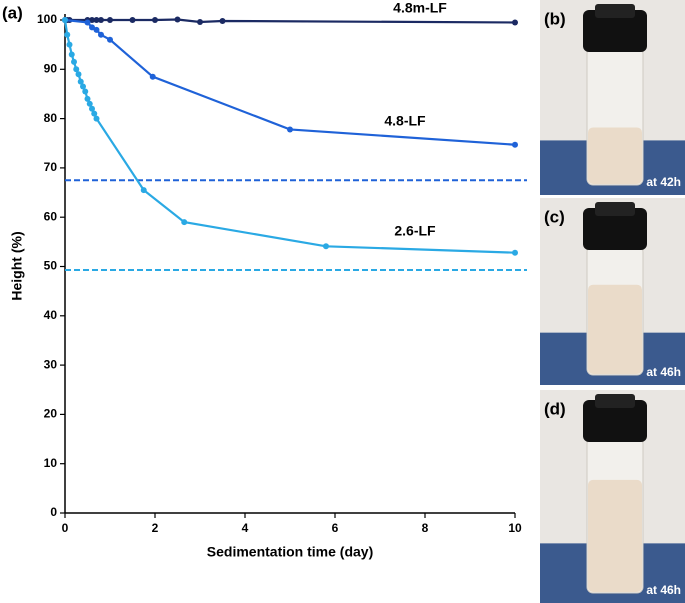 Image resolution: width=685 pixels, height=603 pixels. What do you see at coordinates (425, 528) in the screenshot?
I see `x-tick-label: 8` at bounding box center [425, 528].